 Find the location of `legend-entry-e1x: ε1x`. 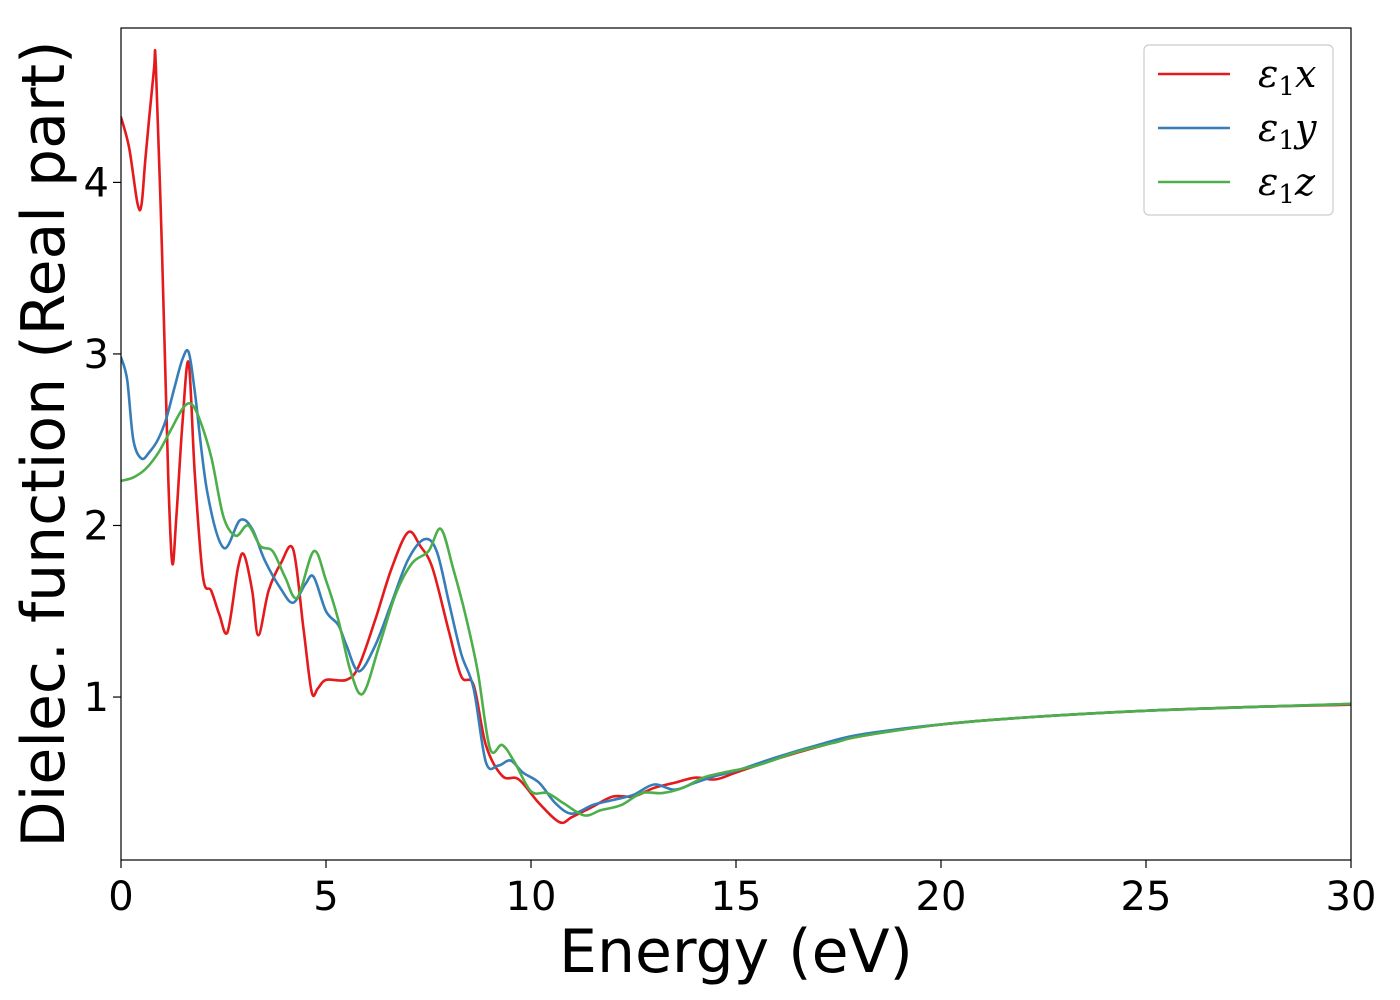

legend-entry-e1x: ε1x is located at coordinates (1237, 77).